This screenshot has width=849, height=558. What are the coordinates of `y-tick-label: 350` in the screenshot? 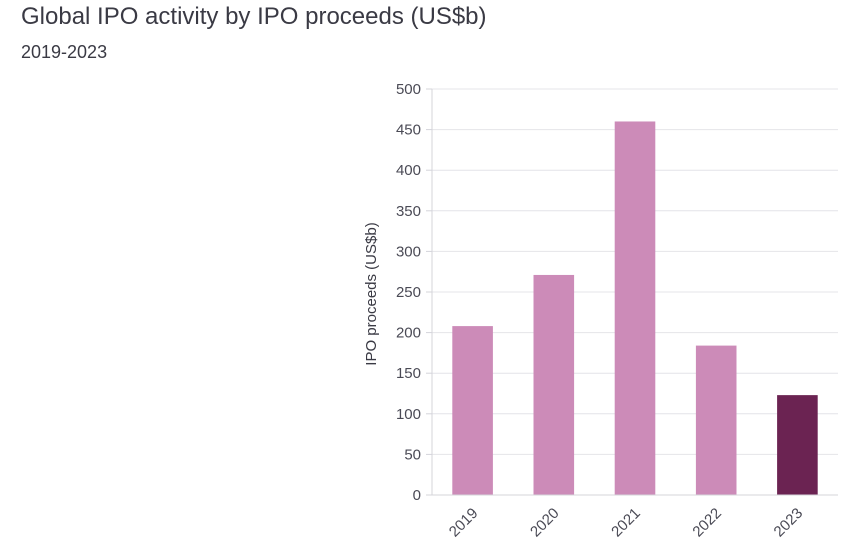 It's located at (408, 211).